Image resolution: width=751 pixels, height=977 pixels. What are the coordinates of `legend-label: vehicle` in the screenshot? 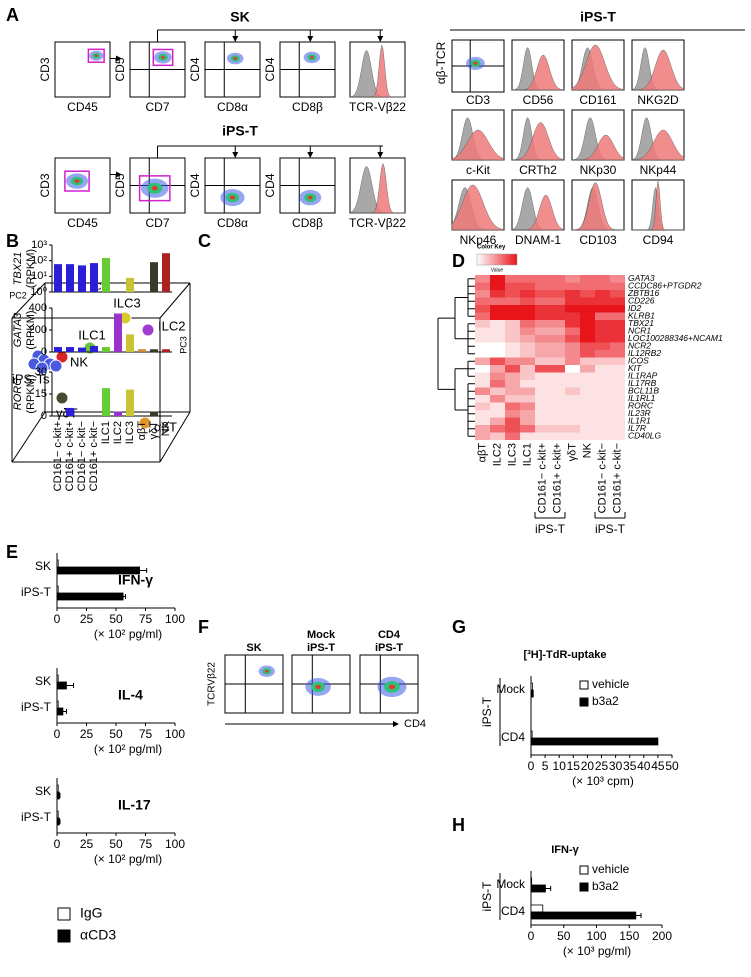 It's located at (611, 684).